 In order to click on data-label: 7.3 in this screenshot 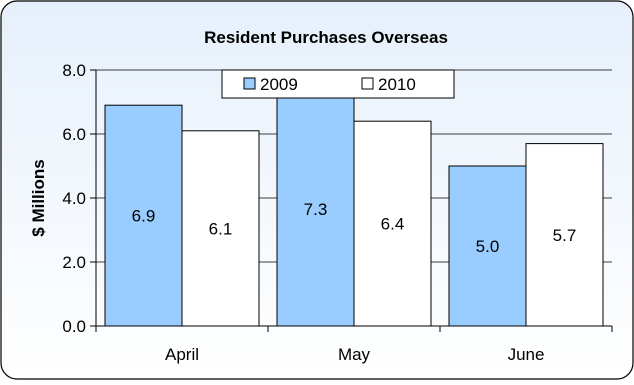, I will do `click(316, 209)`.